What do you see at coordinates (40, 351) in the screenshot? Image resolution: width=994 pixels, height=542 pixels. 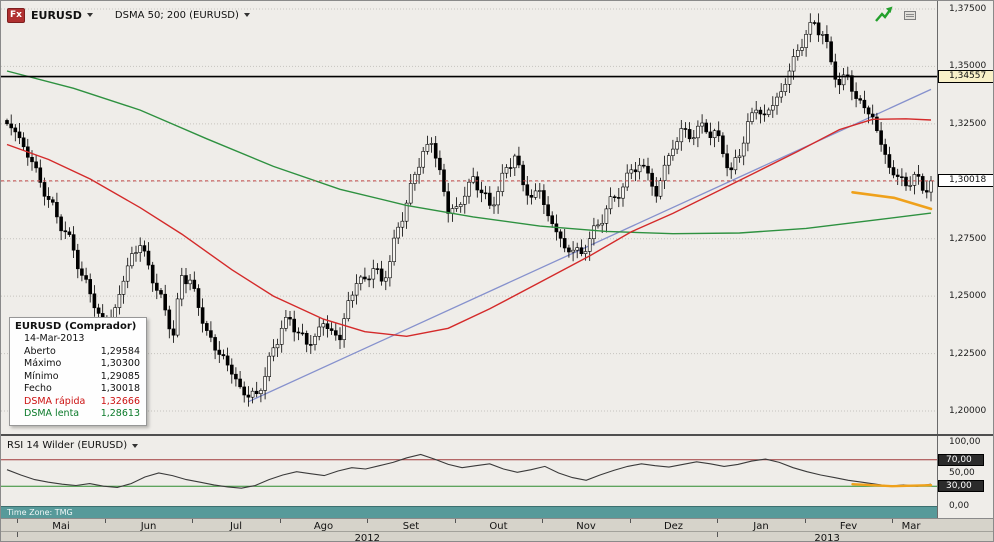 I see `tooltip-row-label: Aberto` at bounding box center [40, 351].